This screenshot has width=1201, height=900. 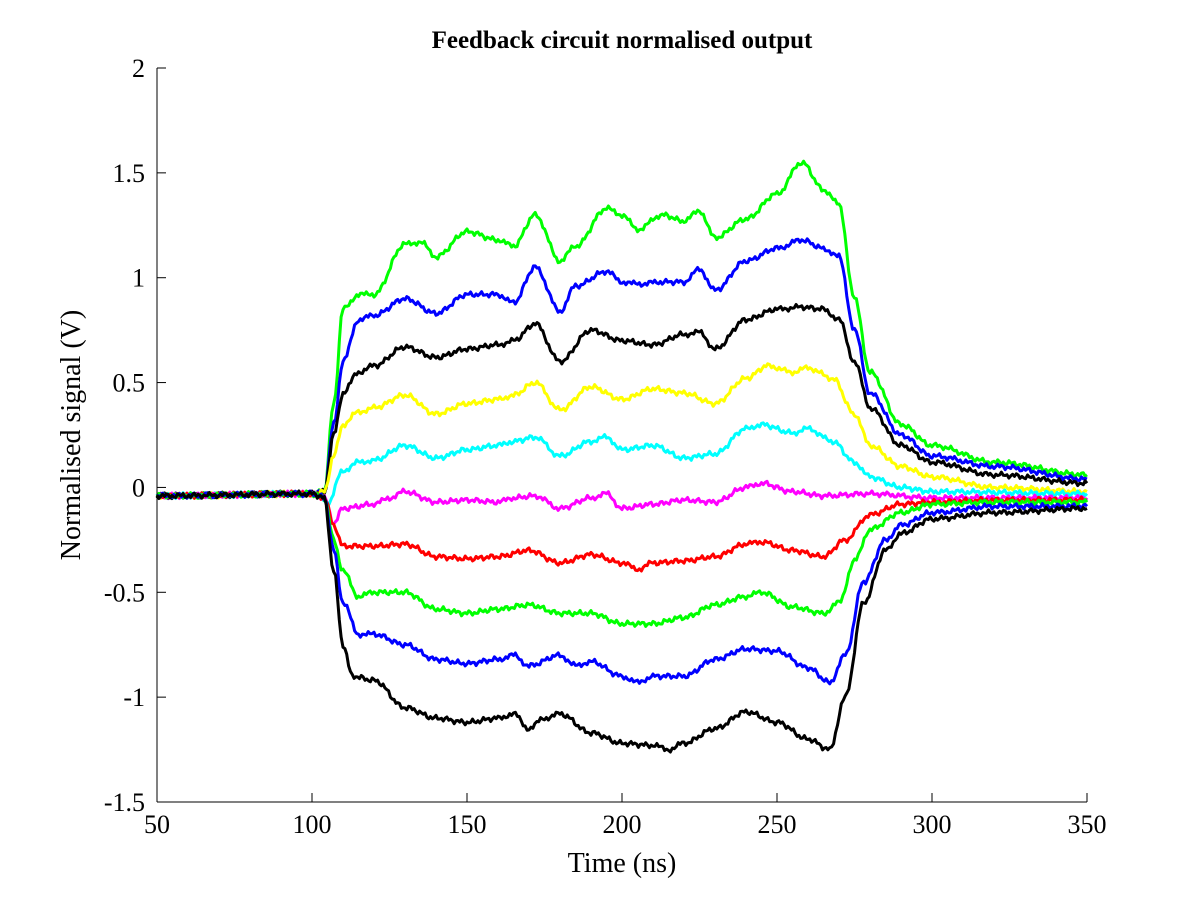 What do you see at coordinates (622, 863) in the screenshot?
I see `x-axis-label: Time (ns)` at bounding box center [622, 863].